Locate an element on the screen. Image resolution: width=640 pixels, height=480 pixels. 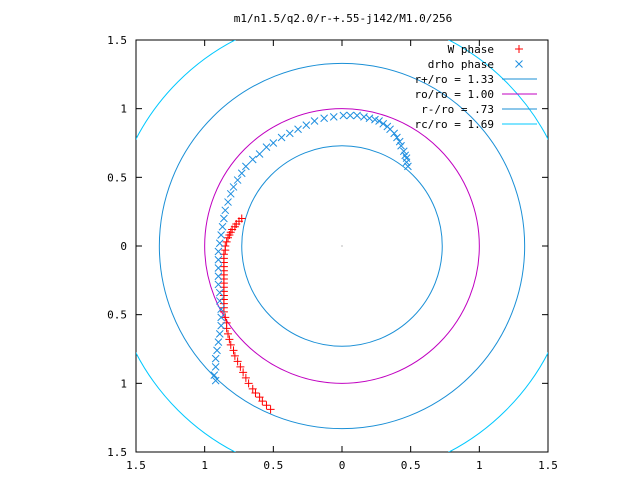
legend-label: r+/ro = 1.33 is located at coordinates (454, 79).